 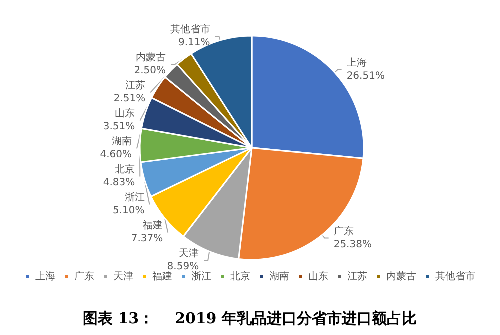 I want to click on slice-label: 山东, so click(x=125, y=114).